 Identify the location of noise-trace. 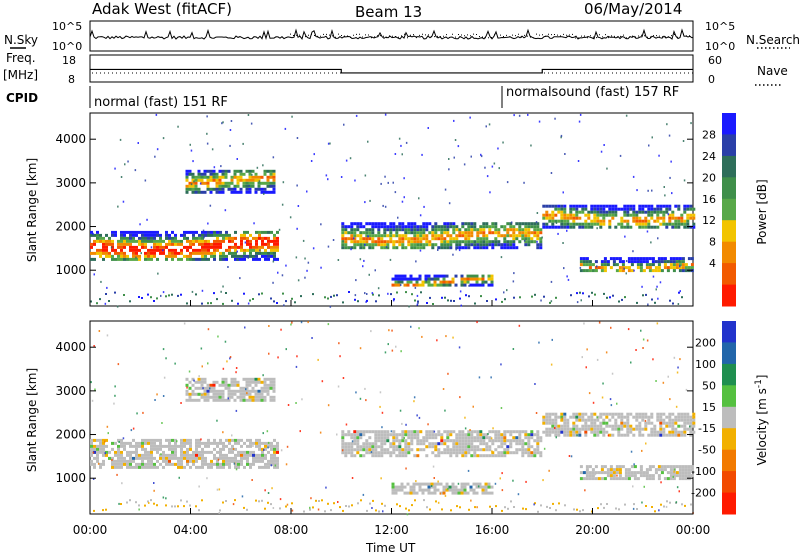
(391, 34).